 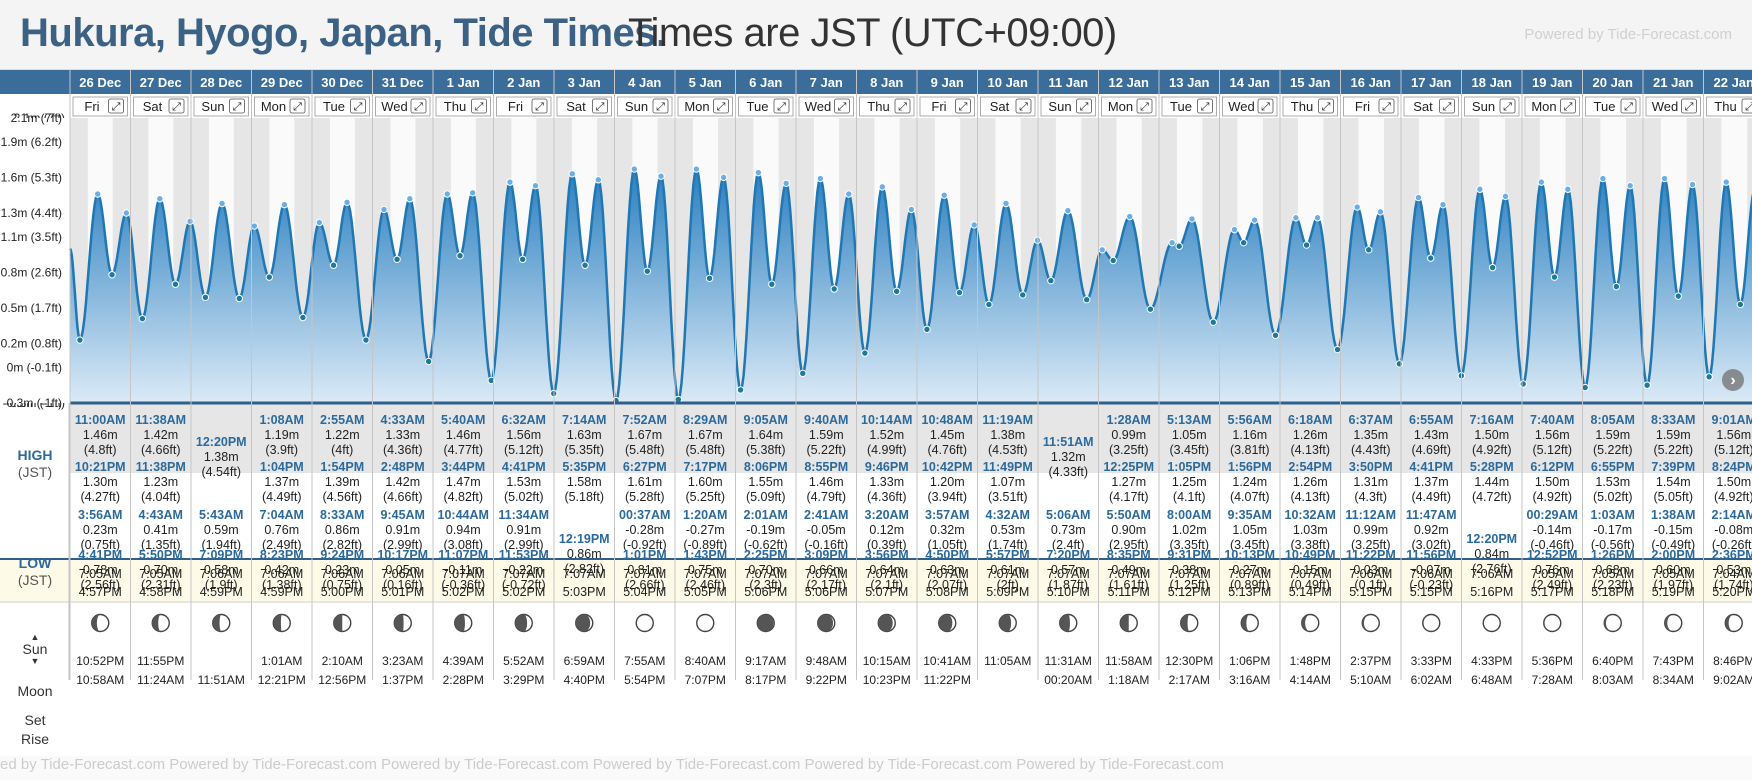 I want to click on date-label: 10 Jan, so click(x=1008, y=82).